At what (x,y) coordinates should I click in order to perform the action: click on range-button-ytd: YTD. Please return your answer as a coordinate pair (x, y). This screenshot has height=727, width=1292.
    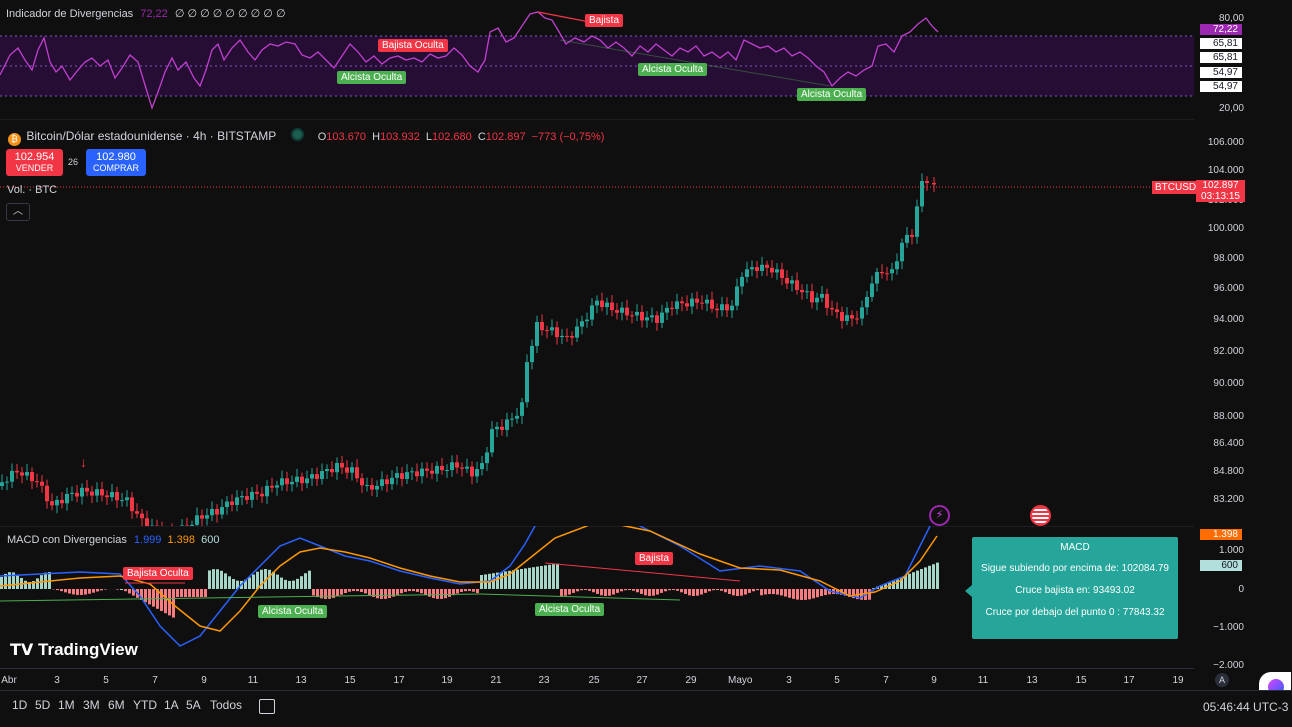
    Looking at the image, I should click on (145, 705).